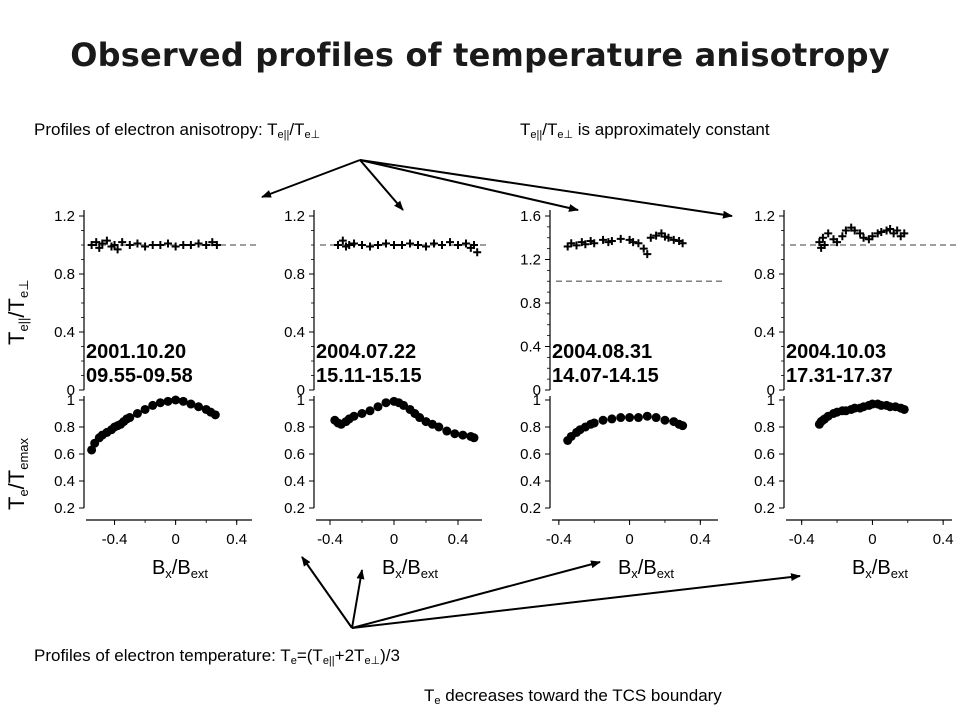 This screenshot has height=720, width=960. I want to click on y-tick-label: 1.2, so click(64, 216).